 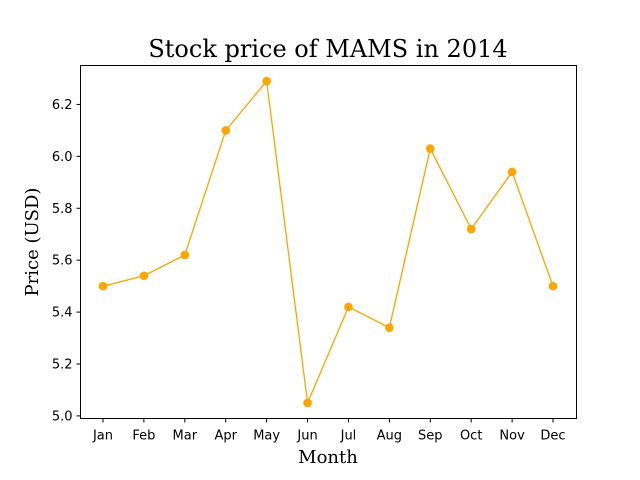 What do you see at coordinates (62, 261) in the screenshot?
I see `y-tick-label: 5.6` at bounding box center [62, 261].